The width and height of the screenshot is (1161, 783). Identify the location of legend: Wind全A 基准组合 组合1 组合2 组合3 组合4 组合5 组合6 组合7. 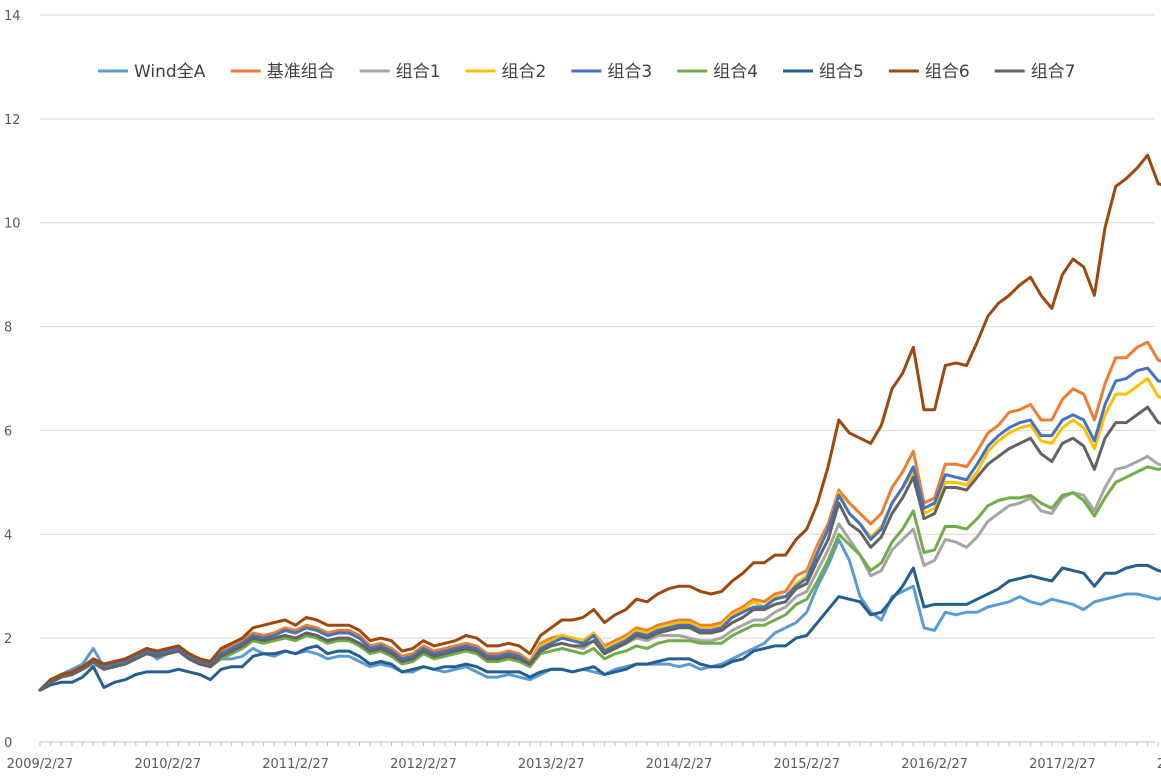
(587, 72).